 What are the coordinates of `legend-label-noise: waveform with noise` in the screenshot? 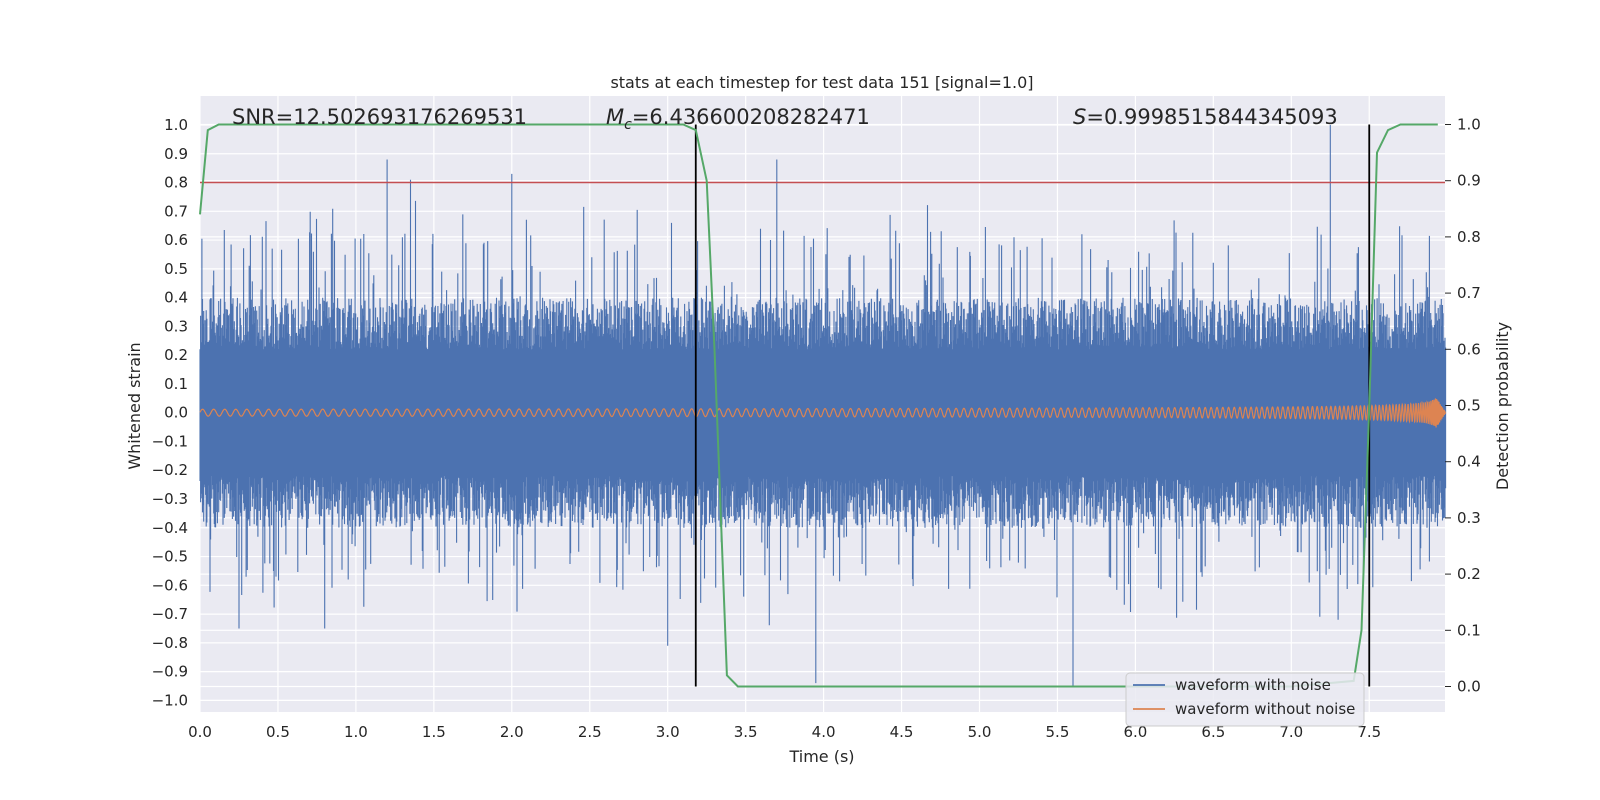 It's located at (1253, 685).